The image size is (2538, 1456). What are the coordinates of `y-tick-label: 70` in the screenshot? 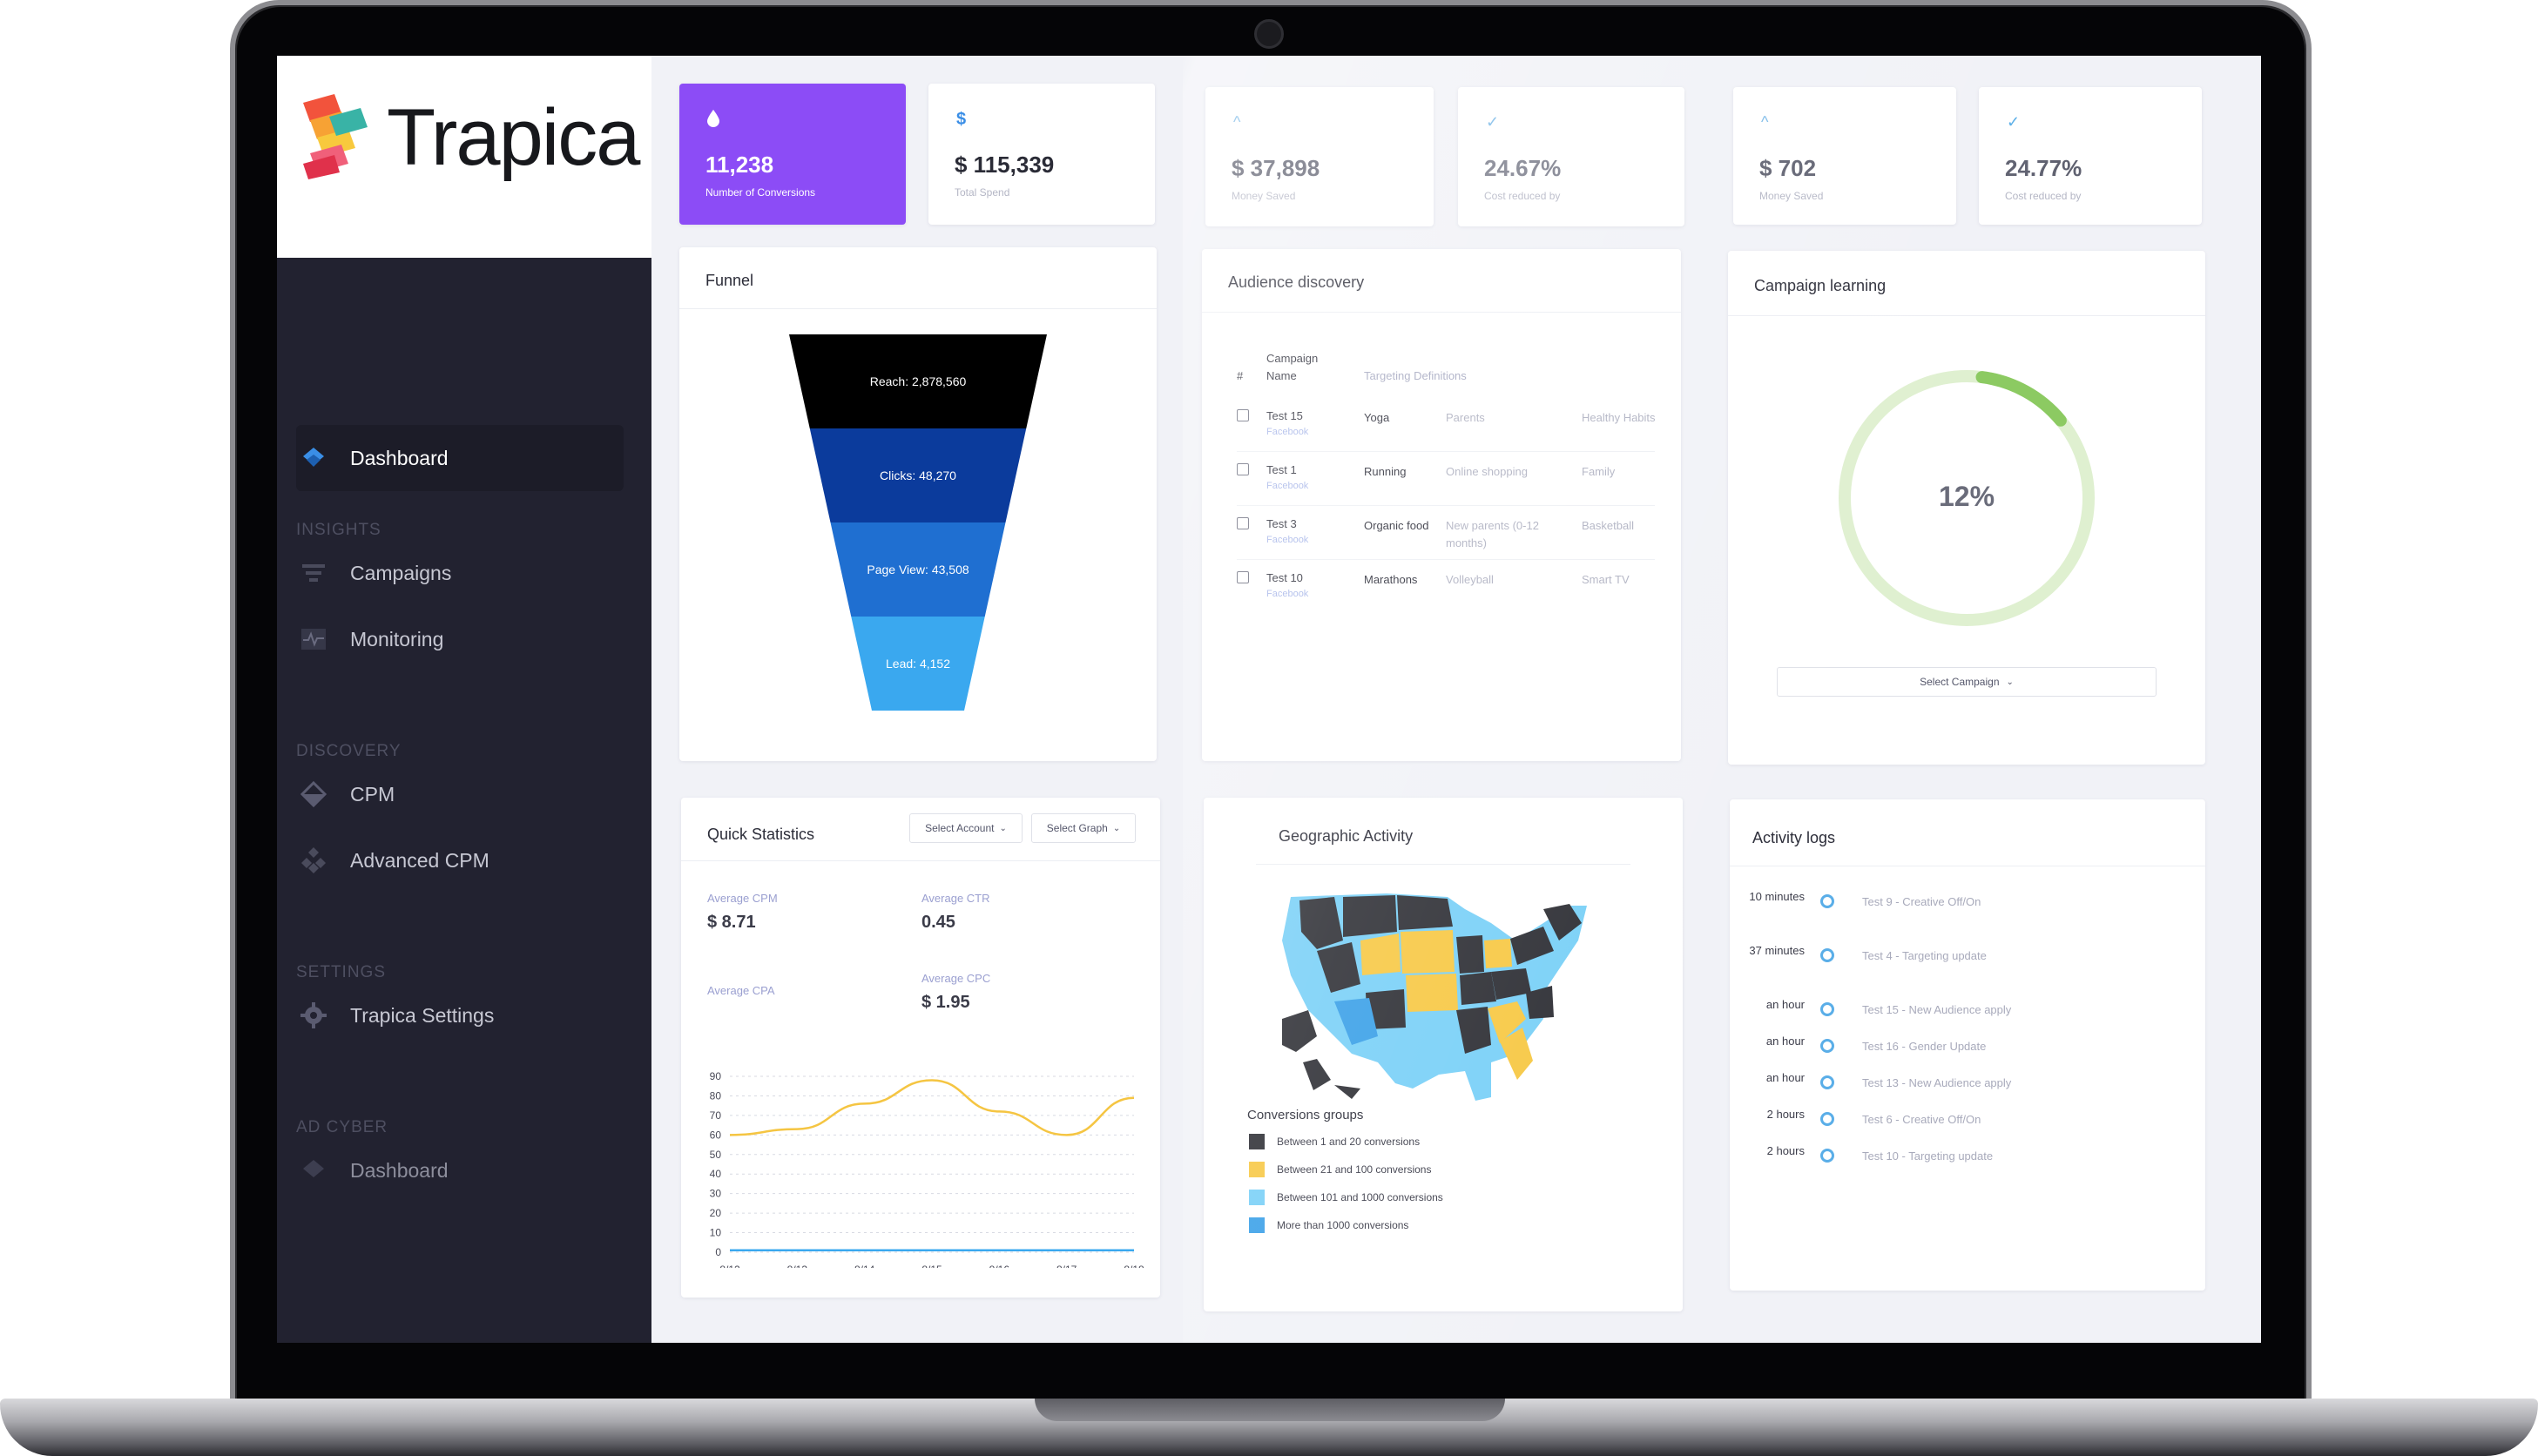 It's located at (716, 1115).